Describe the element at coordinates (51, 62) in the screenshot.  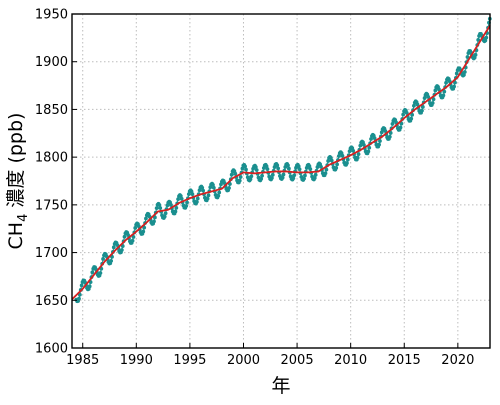
I see `y-tick-label: 1900` at that location.